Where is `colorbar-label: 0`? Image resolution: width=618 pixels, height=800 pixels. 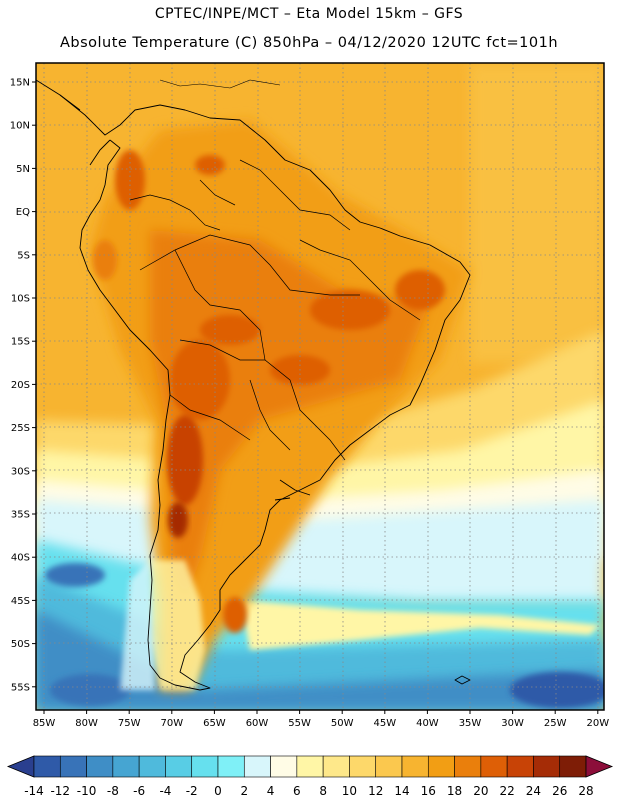 colorbar-label: 0 is located at coordinates (218, 791).